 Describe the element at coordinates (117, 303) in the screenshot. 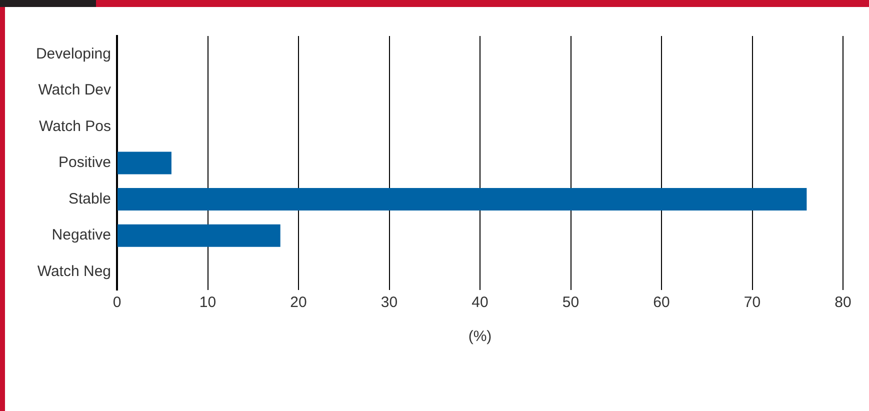

I see `x-tick-label: 0` at that location.